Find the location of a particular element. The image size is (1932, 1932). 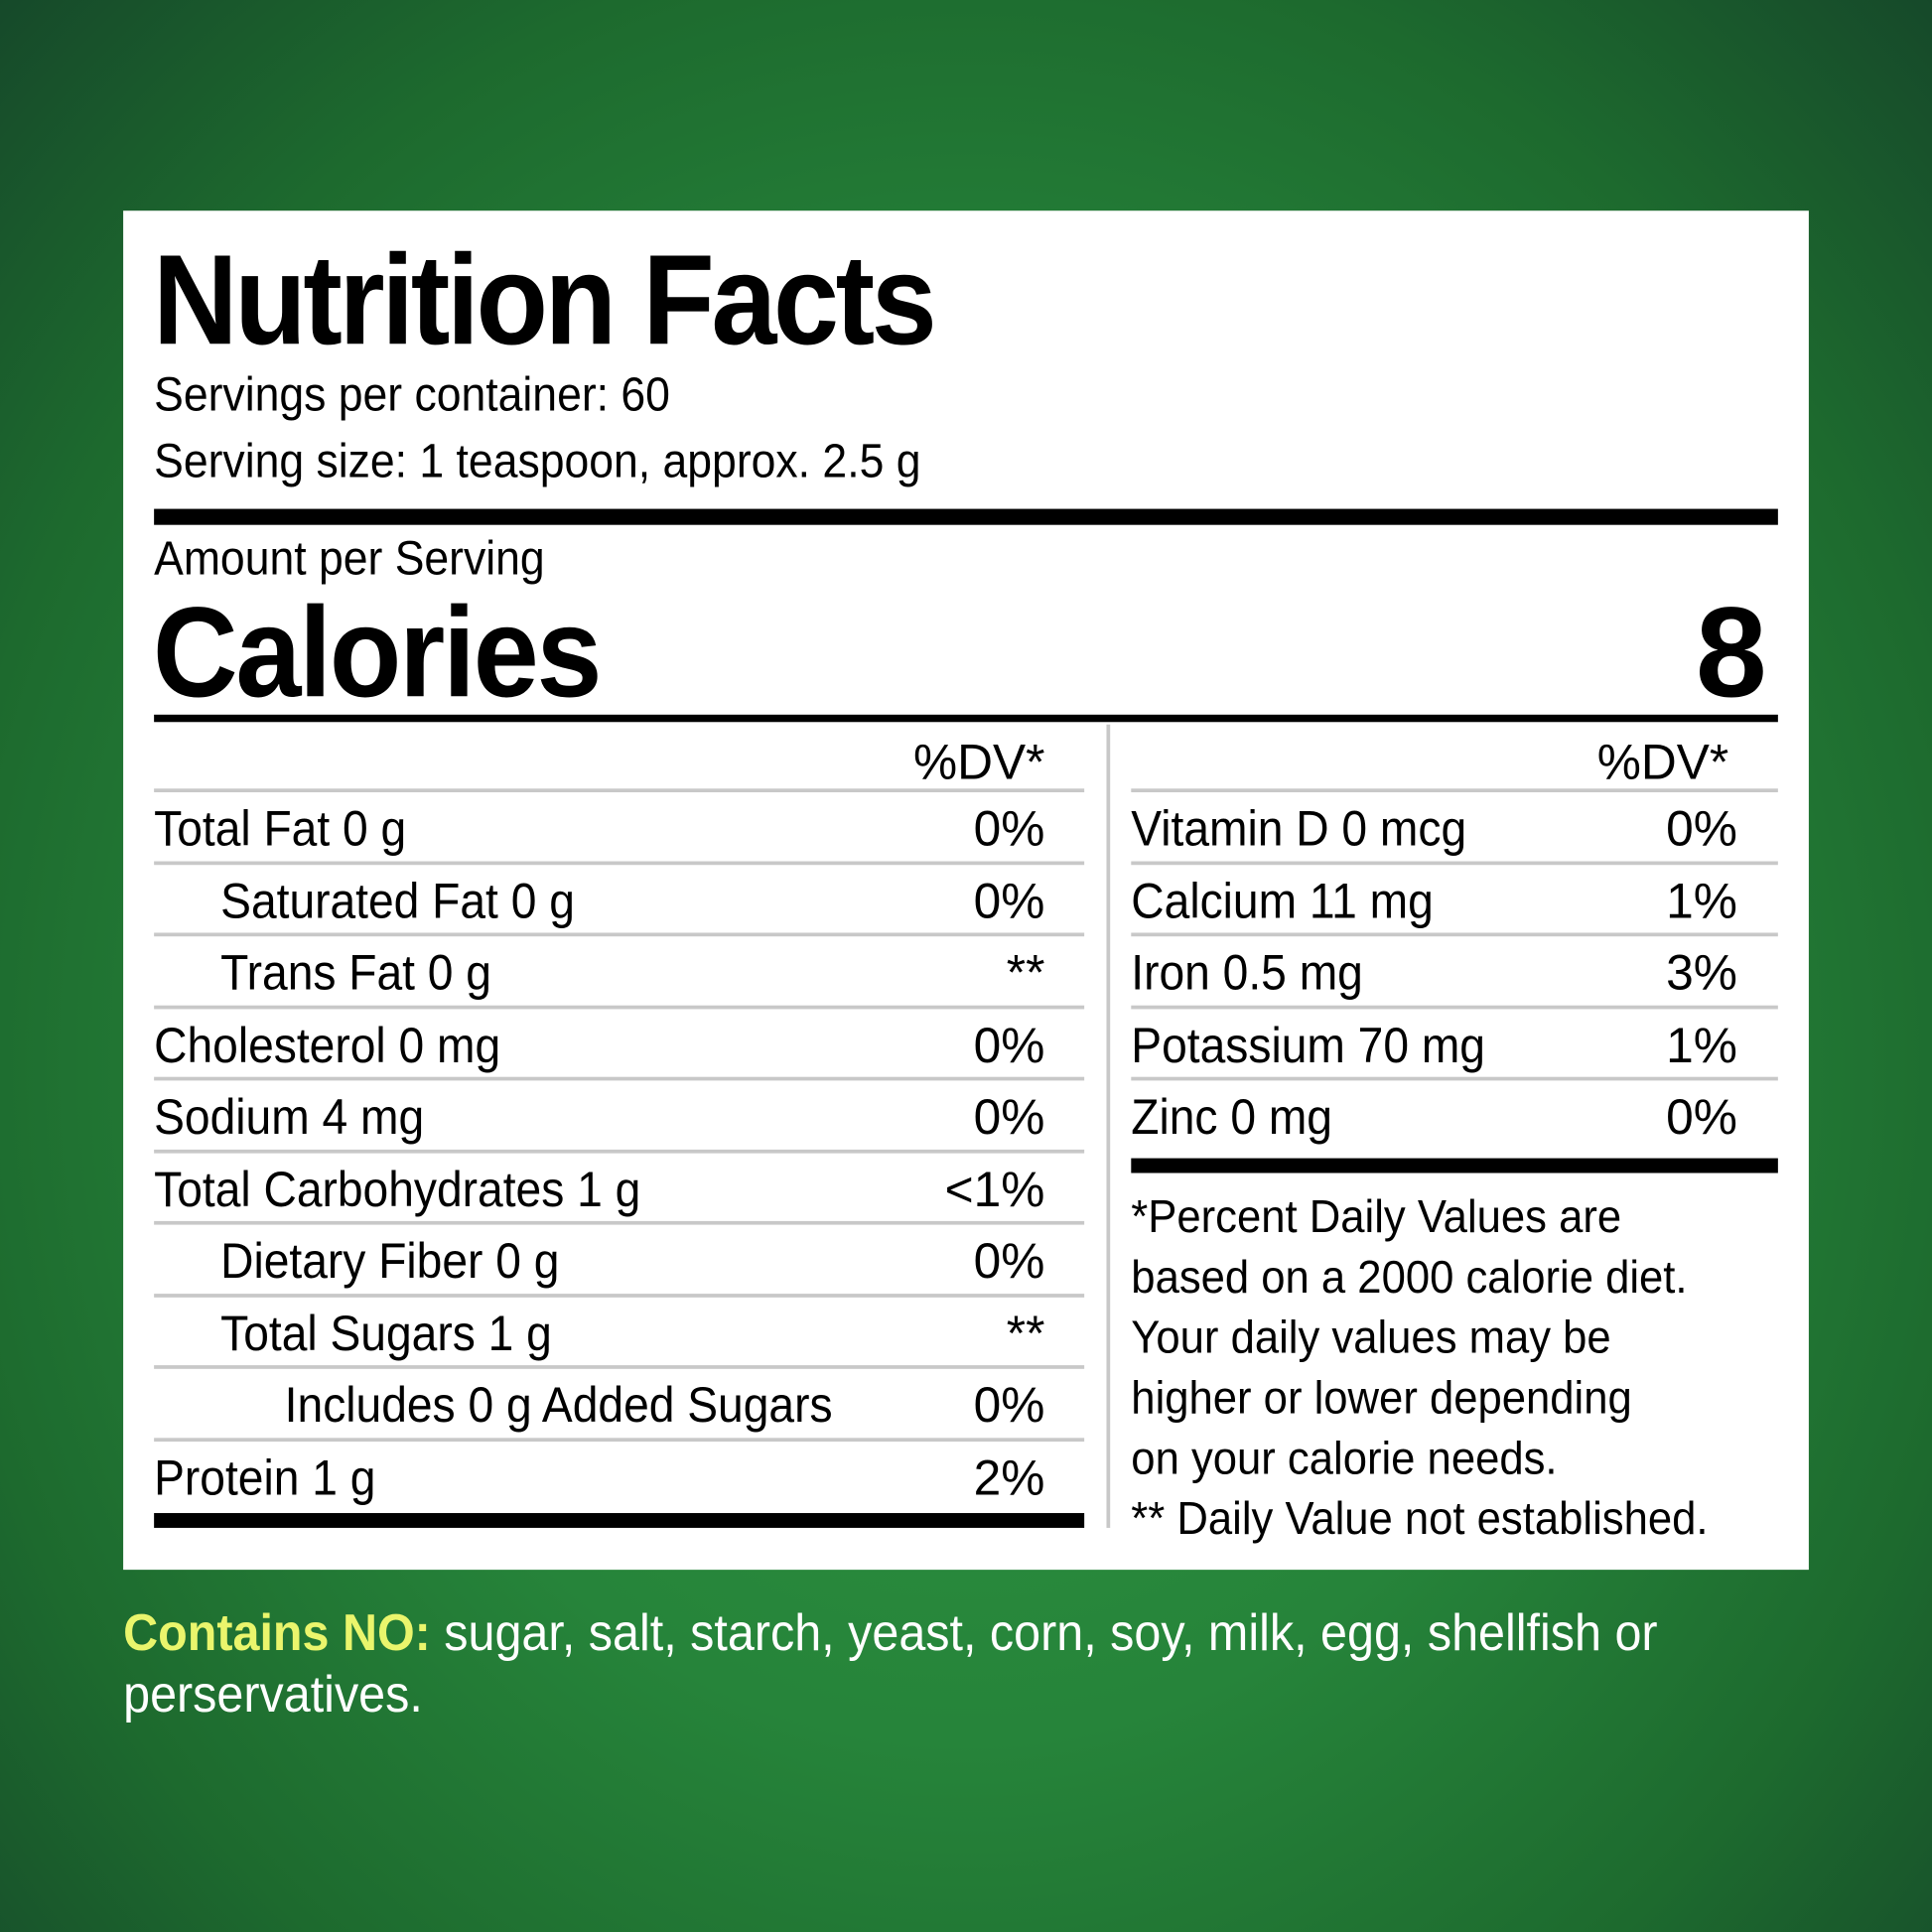

nutrient-row: Zinc 0 mg 0% is located at coordinates (1454, 1117).